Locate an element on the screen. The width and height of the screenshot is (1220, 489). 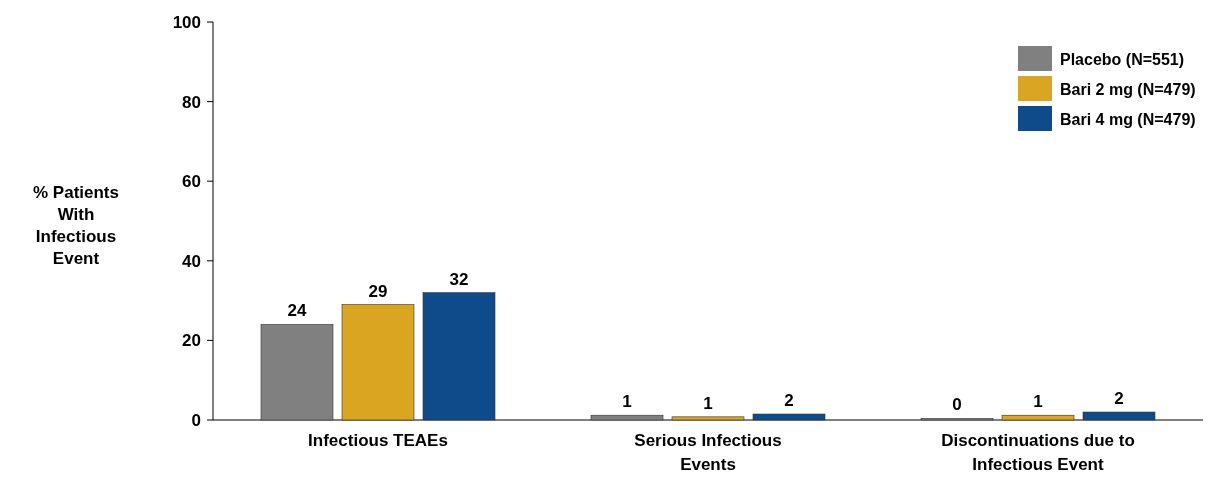
y-axis-title: % Patients With Infectious Event is located at coordinates (76, 225).